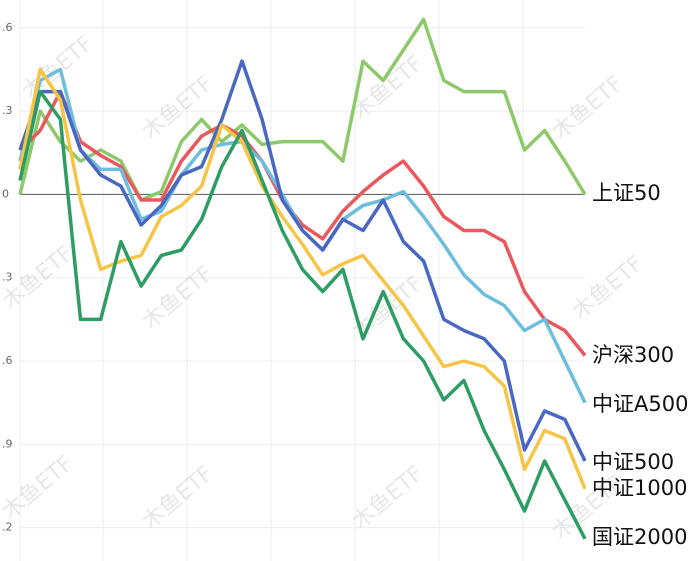 The height and width of the screenshot is (561, 696). Describe the element at coordinates (639, 537) in the screenshot. I see `series-label: 国证2000` at that location.